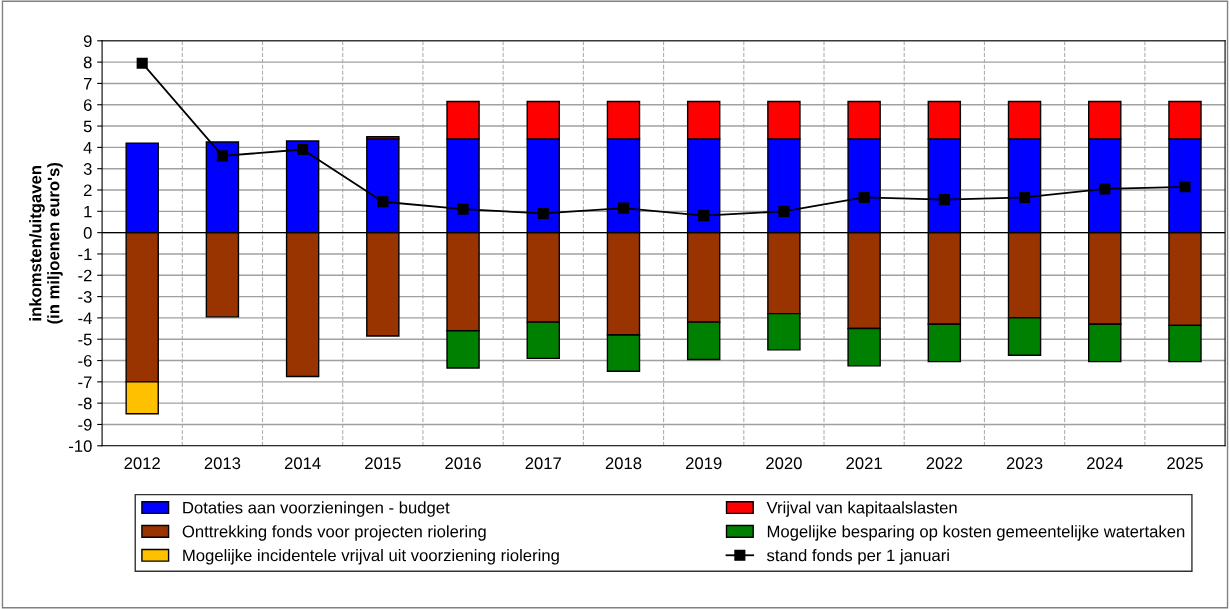 Image resolution: width=1230 pixels, height=609 pixels. Describe the element at coordinates (864, 463) in the screenshot. I see `x-tick-label: 2021` at that location.